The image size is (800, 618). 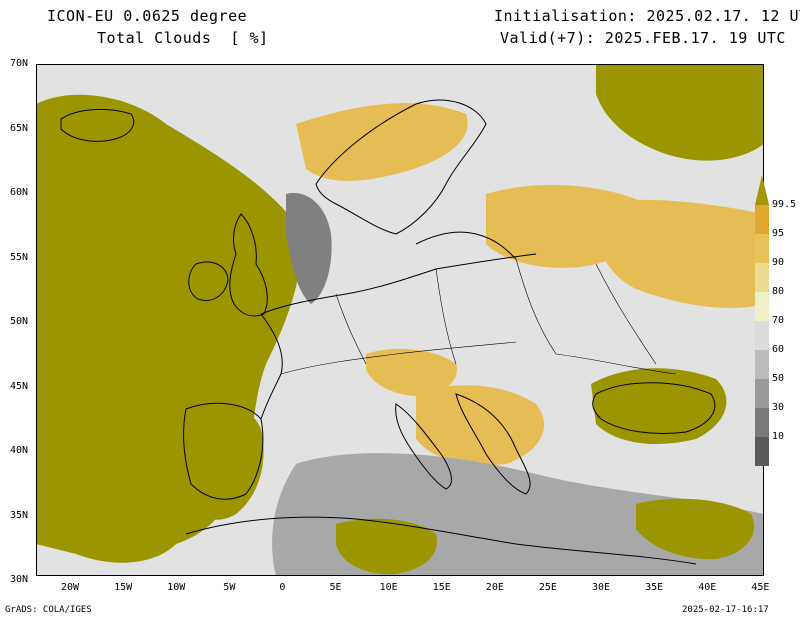 What do you see at coordinates (679, 254) in the screenshot?
I see `eastern-clouds` at bounding box center [679, 254].